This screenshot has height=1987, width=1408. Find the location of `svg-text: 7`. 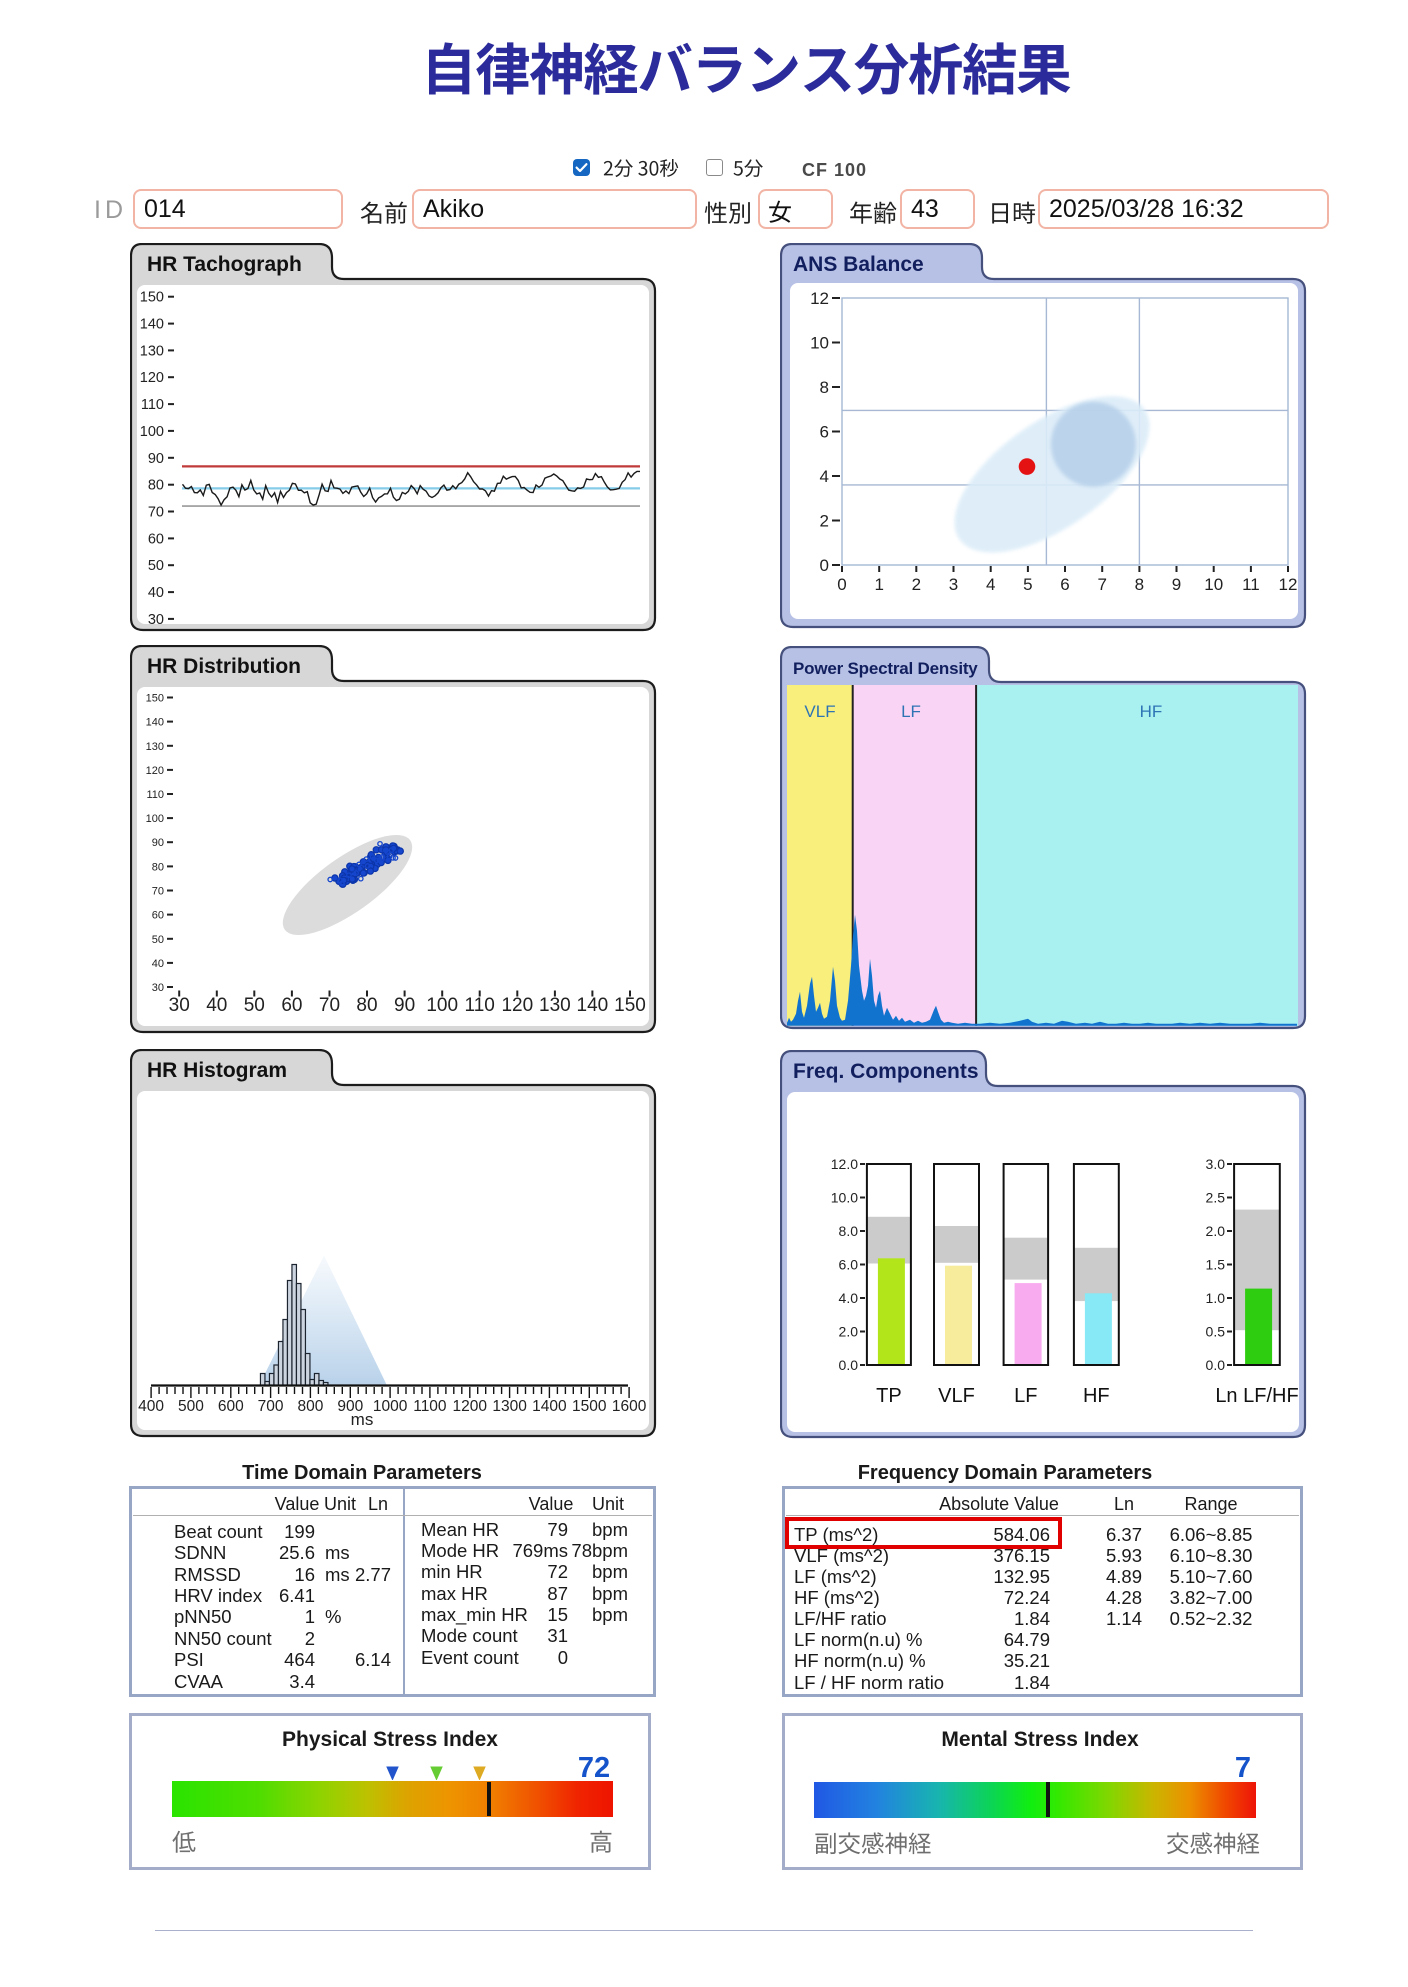

svg-text: 7 is located at coordinates (1101, 584).